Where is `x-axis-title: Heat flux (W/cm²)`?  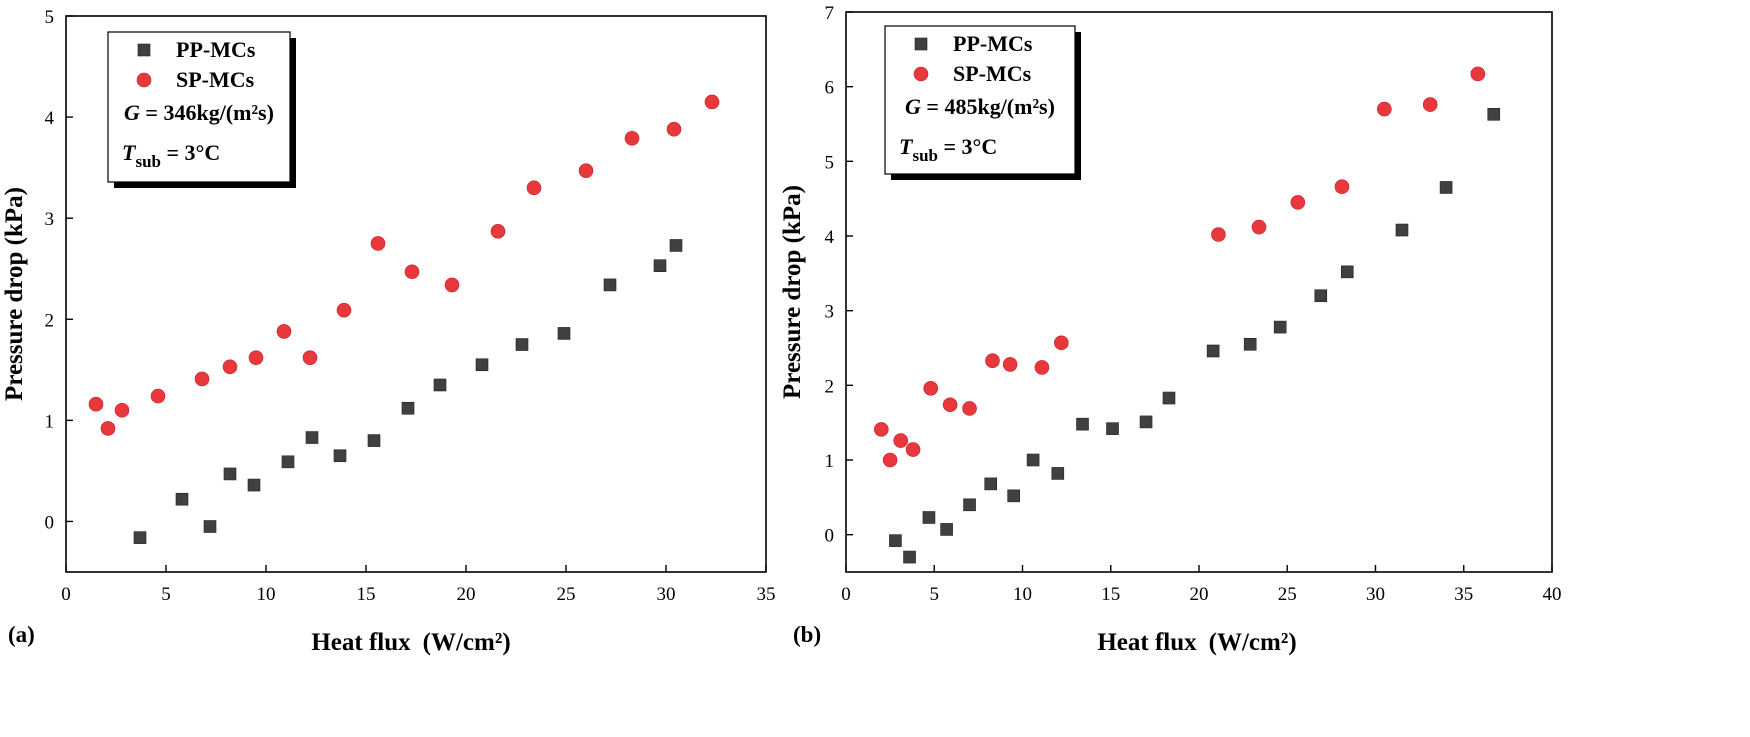 x-axis-title: Heat flux (W/cm²) is located at coordinates (410, 642).